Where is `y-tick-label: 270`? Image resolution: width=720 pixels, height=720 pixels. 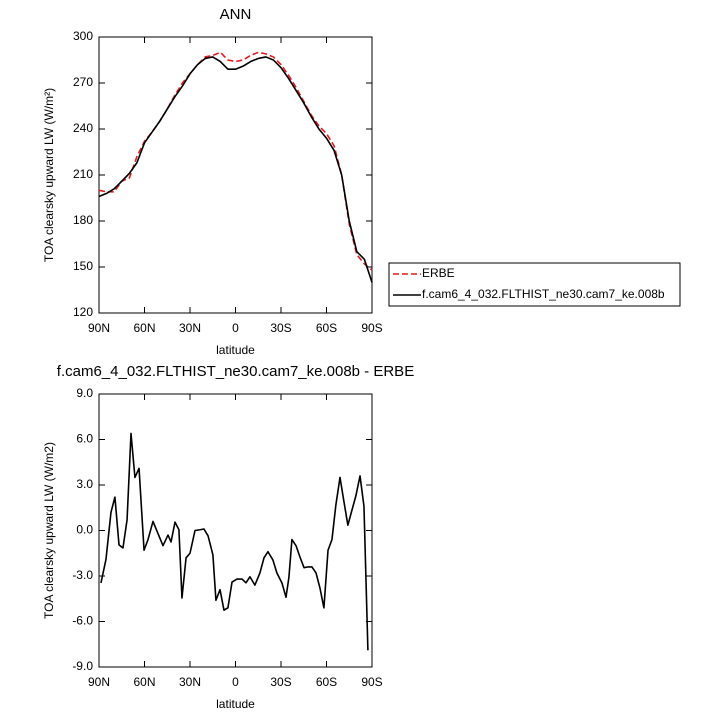
y-tick-label: 270 is located at coordinates (83, 82).